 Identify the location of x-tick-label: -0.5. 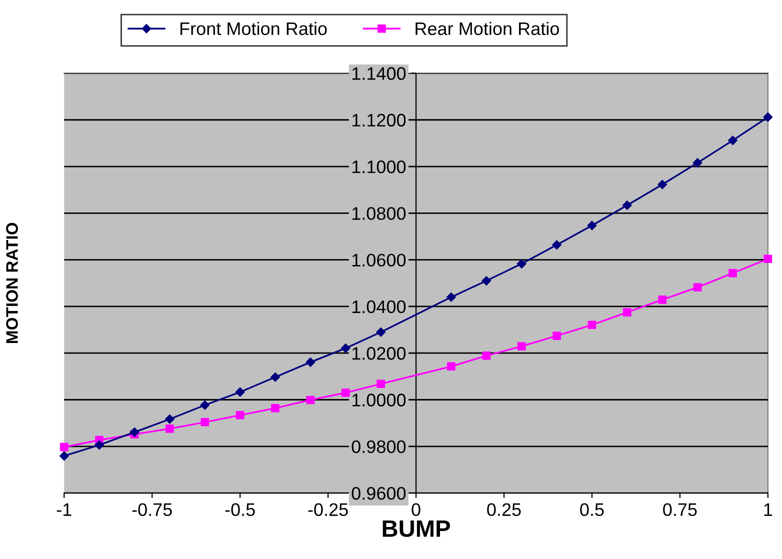
(240, 509).